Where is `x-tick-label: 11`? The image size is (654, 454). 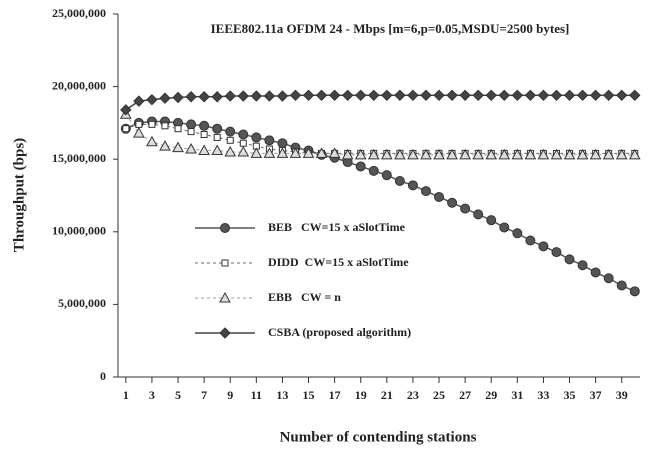 x-tick-label: 11 is located at coordinates (256, 395).